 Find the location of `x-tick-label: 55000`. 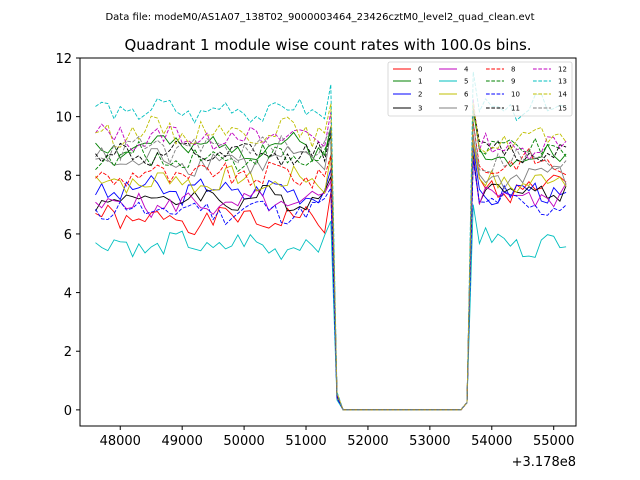

x-tick-label: 55000 is located at coordinates (553, 441).